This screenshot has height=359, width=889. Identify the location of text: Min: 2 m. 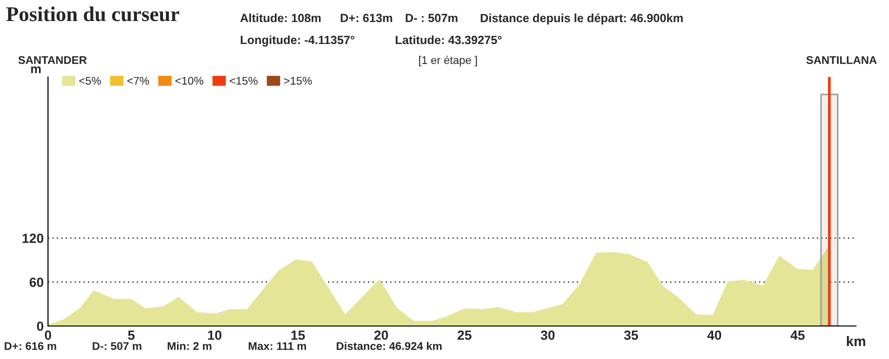
(190, 346).